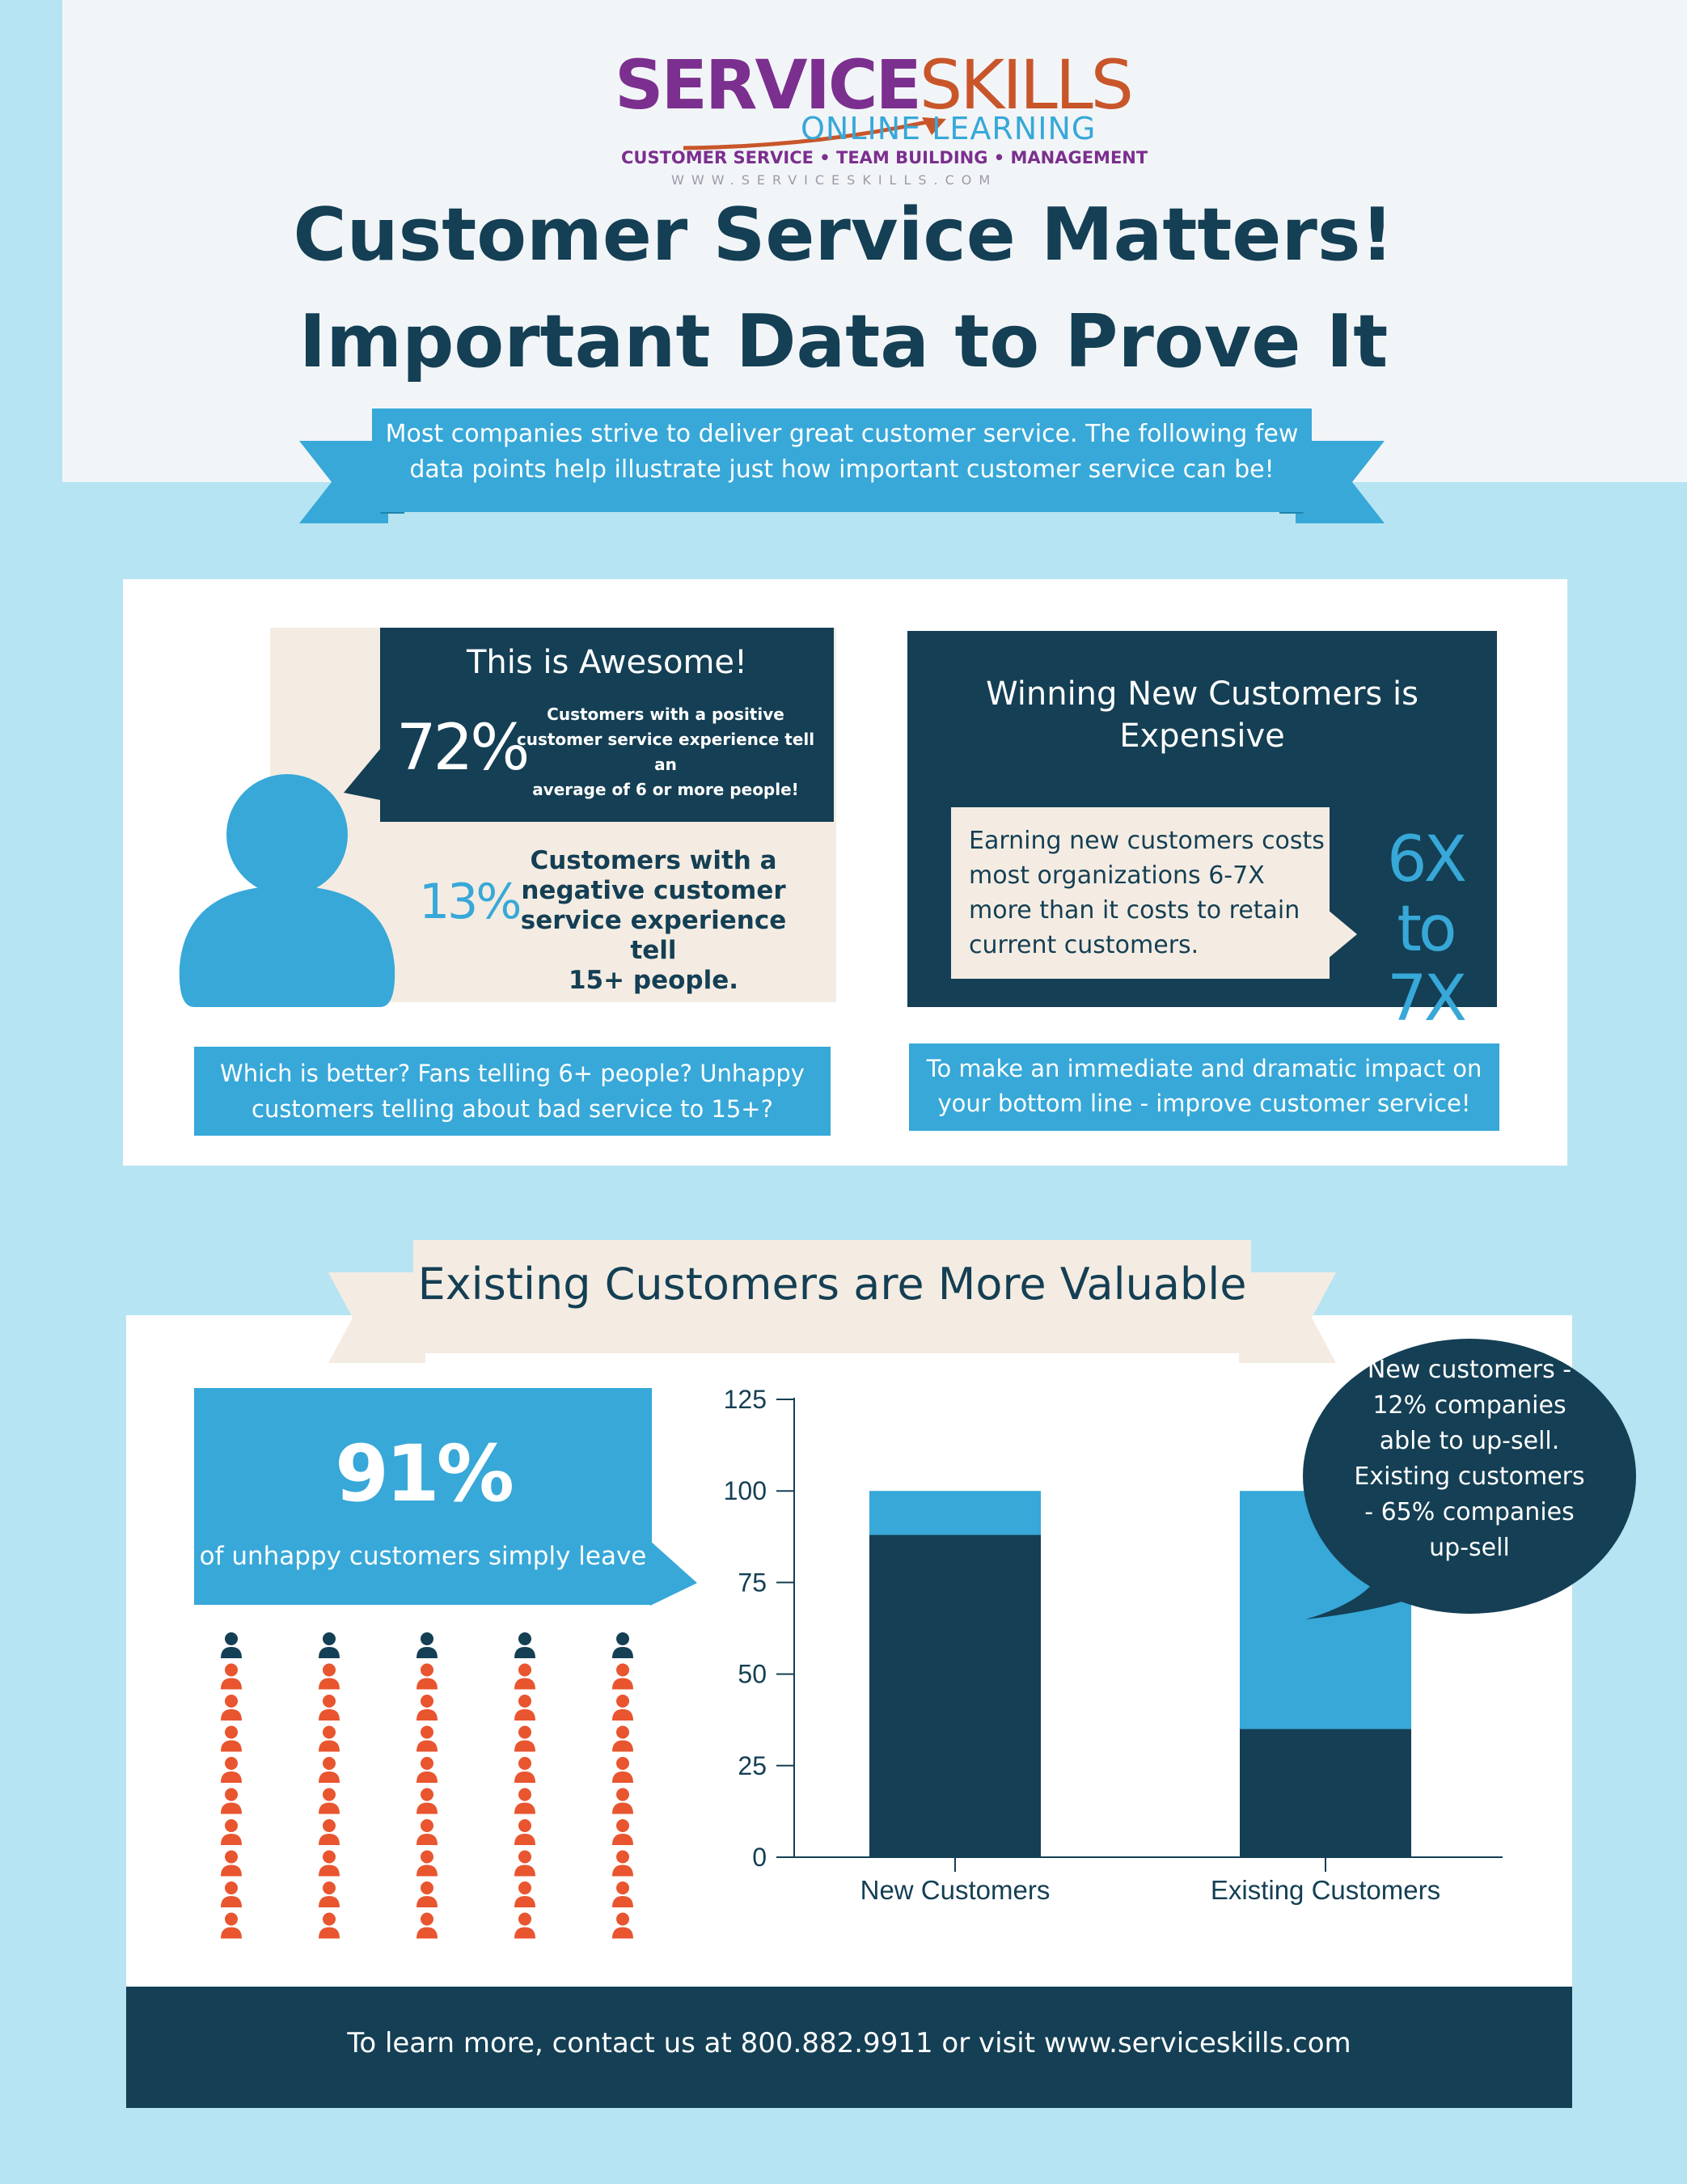 This screenshot has height=2184, width=1687. Describe the element at coordinates (752, 1674) in the screenshot. I see `y-tick-label: 50` at that location.